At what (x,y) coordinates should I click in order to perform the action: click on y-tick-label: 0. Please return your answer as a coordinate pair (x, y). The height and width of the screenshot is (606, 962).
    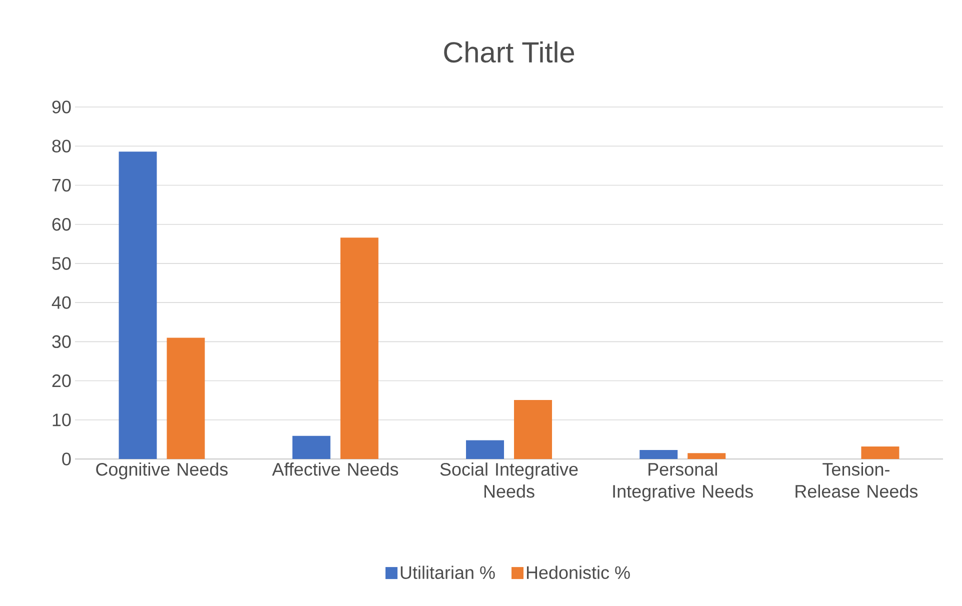
    Looking at the image, I should click on (66, 459).